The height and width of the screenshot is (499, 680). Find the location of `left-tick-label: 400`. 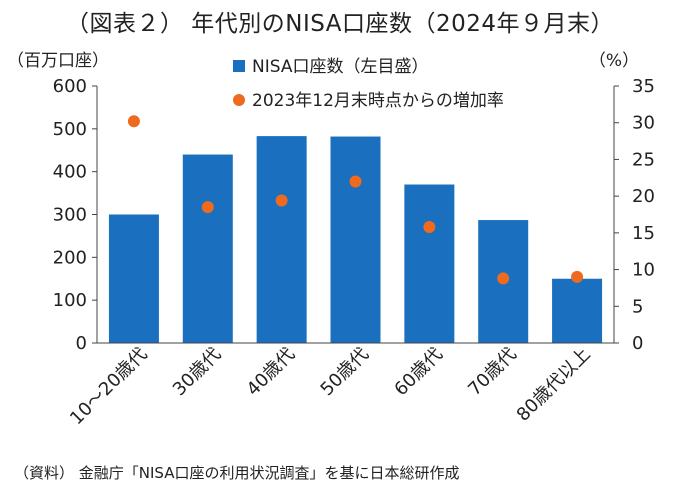

left-tick-label: 400 is located at coordinates (70, 172).